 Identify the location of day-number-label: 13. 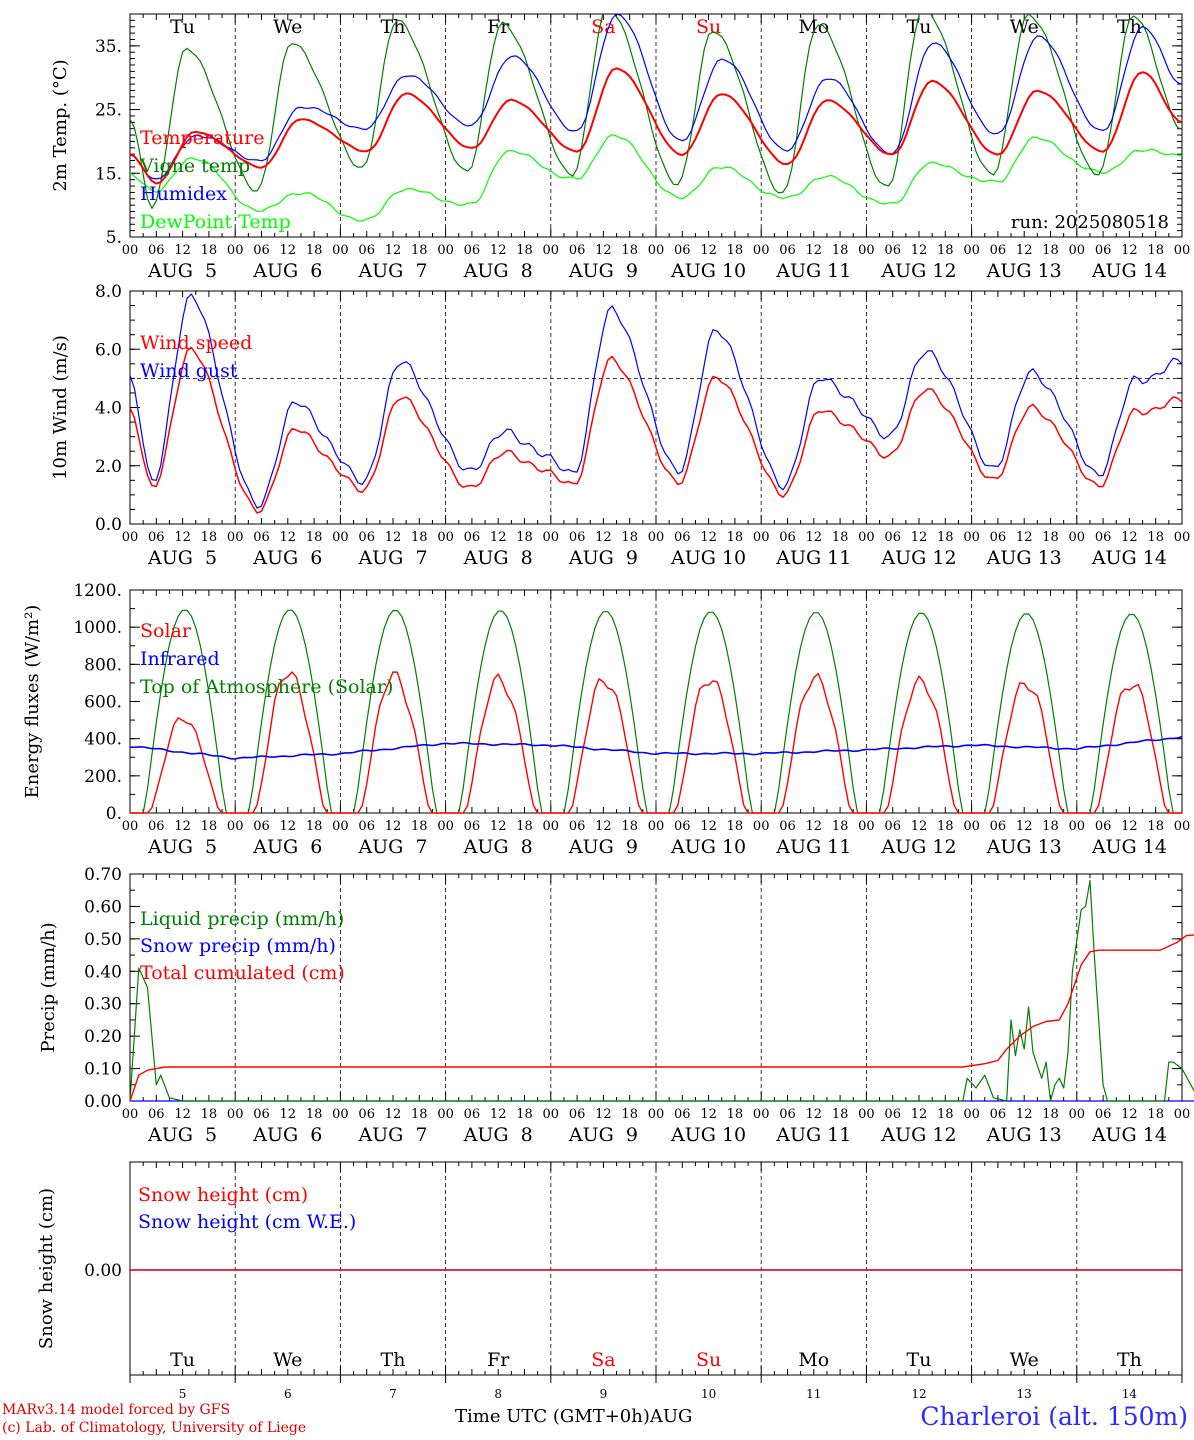
(1024, 1394).